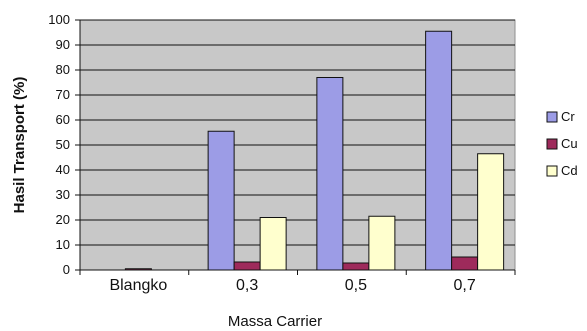  I want to click on x-tick-label: 0,3, so click(247, 285).